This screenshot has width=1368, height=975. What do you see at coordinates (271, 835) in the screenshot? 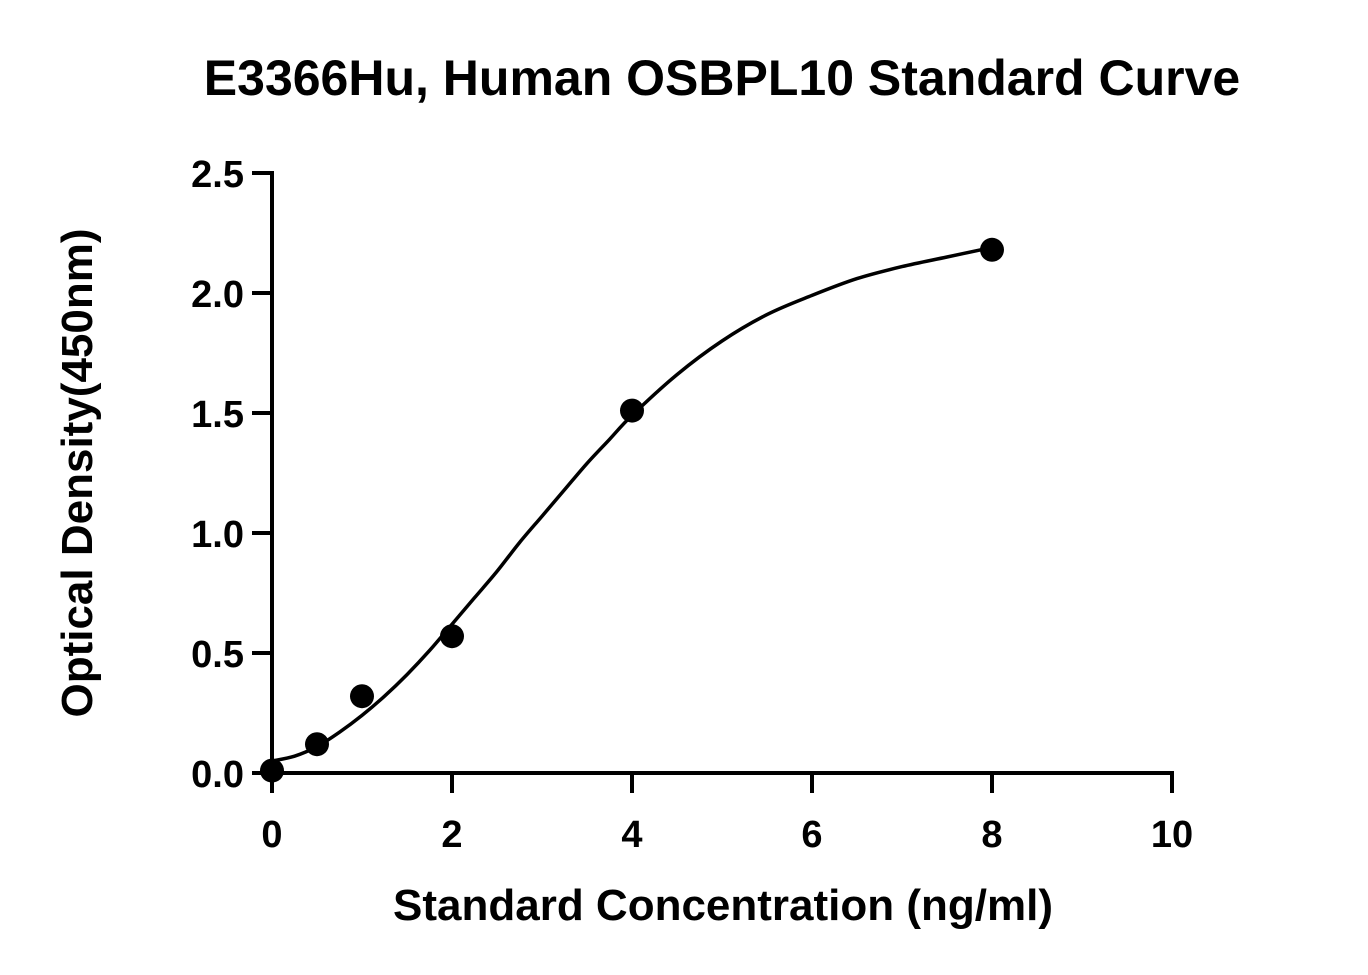
I see `x-tick-label: 0` at bounding box center [271, 835].